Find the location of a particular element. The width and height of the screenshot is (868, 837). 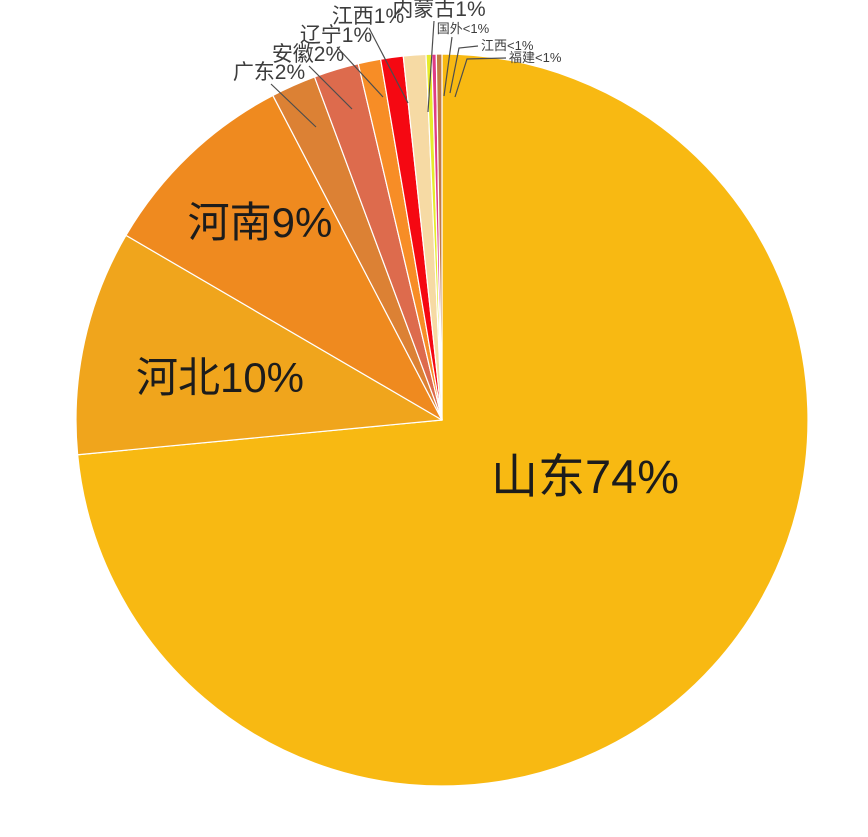

pie-slice-河南 is located at coordinates (284, 257).